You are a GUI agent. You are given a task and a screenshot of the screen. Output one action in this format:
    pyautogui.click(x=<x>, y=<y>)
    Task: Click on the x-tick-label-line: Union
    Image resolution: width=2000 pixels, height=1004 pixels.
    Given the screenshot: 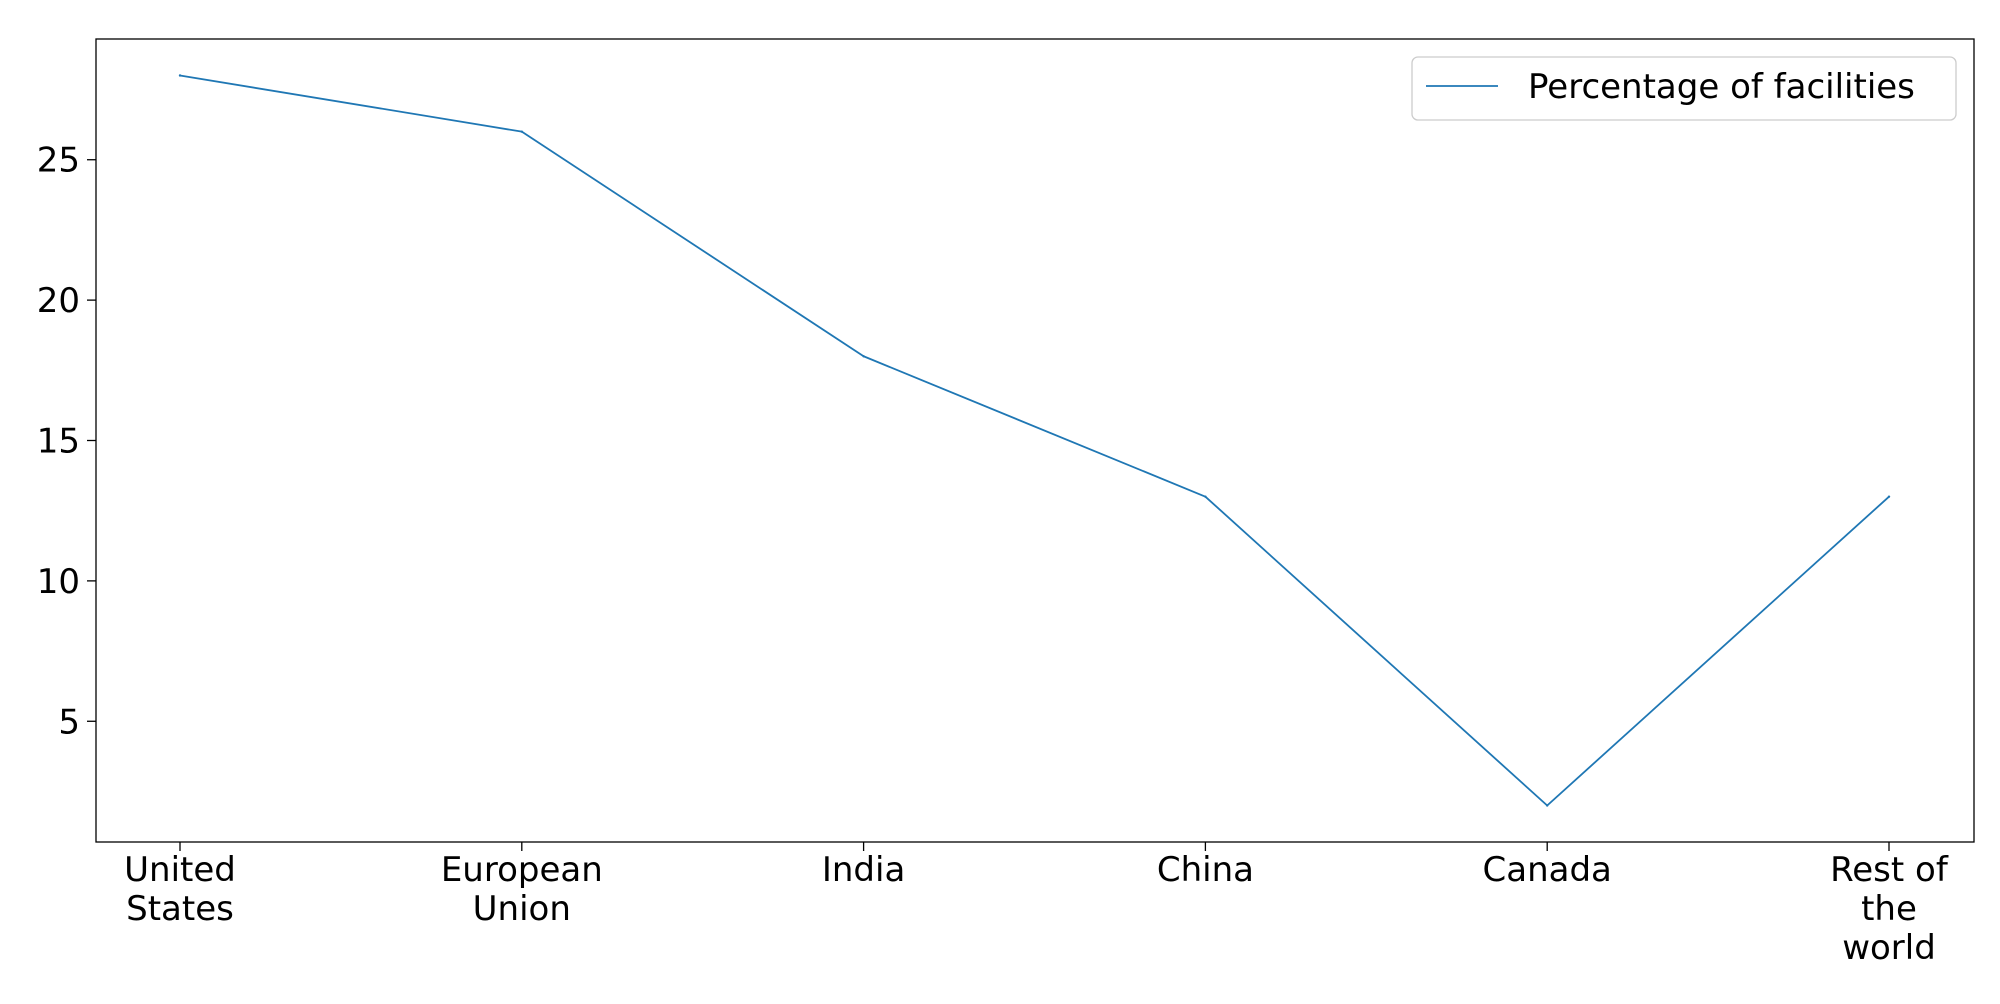 What is the action you would take?
    pyautogui.click(x=522, y=909)
    